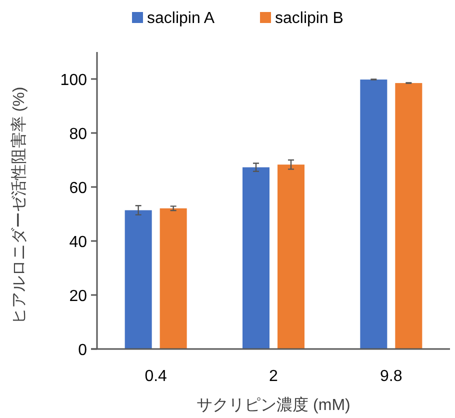 The width and height of the screenshot is (455, 418). I want to click on legend-label: saclipin A, so click(181, 18).